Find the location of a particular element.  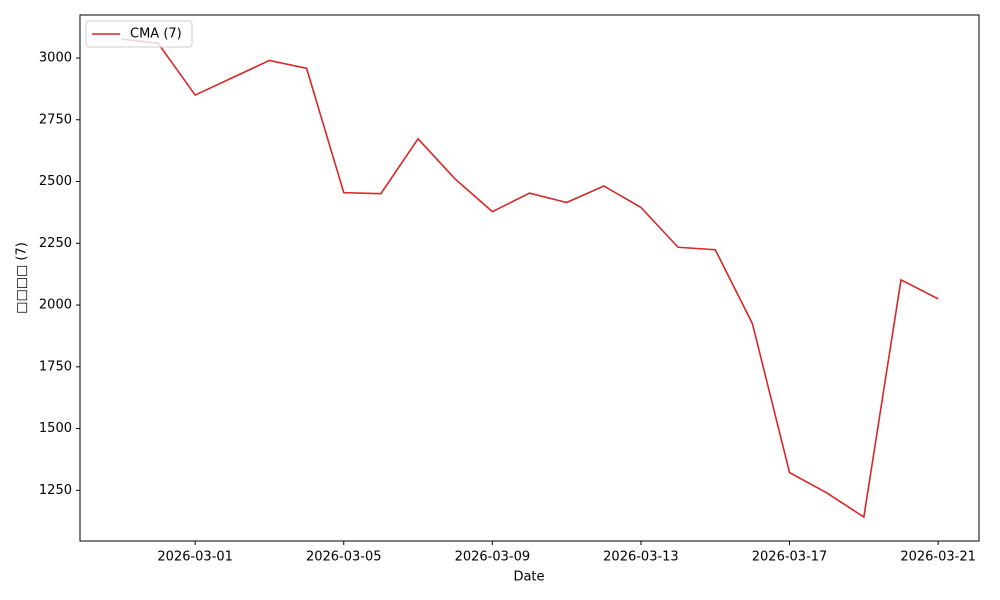

x-tick-label: 2026-03-01 is located at coordinates (195, 557).